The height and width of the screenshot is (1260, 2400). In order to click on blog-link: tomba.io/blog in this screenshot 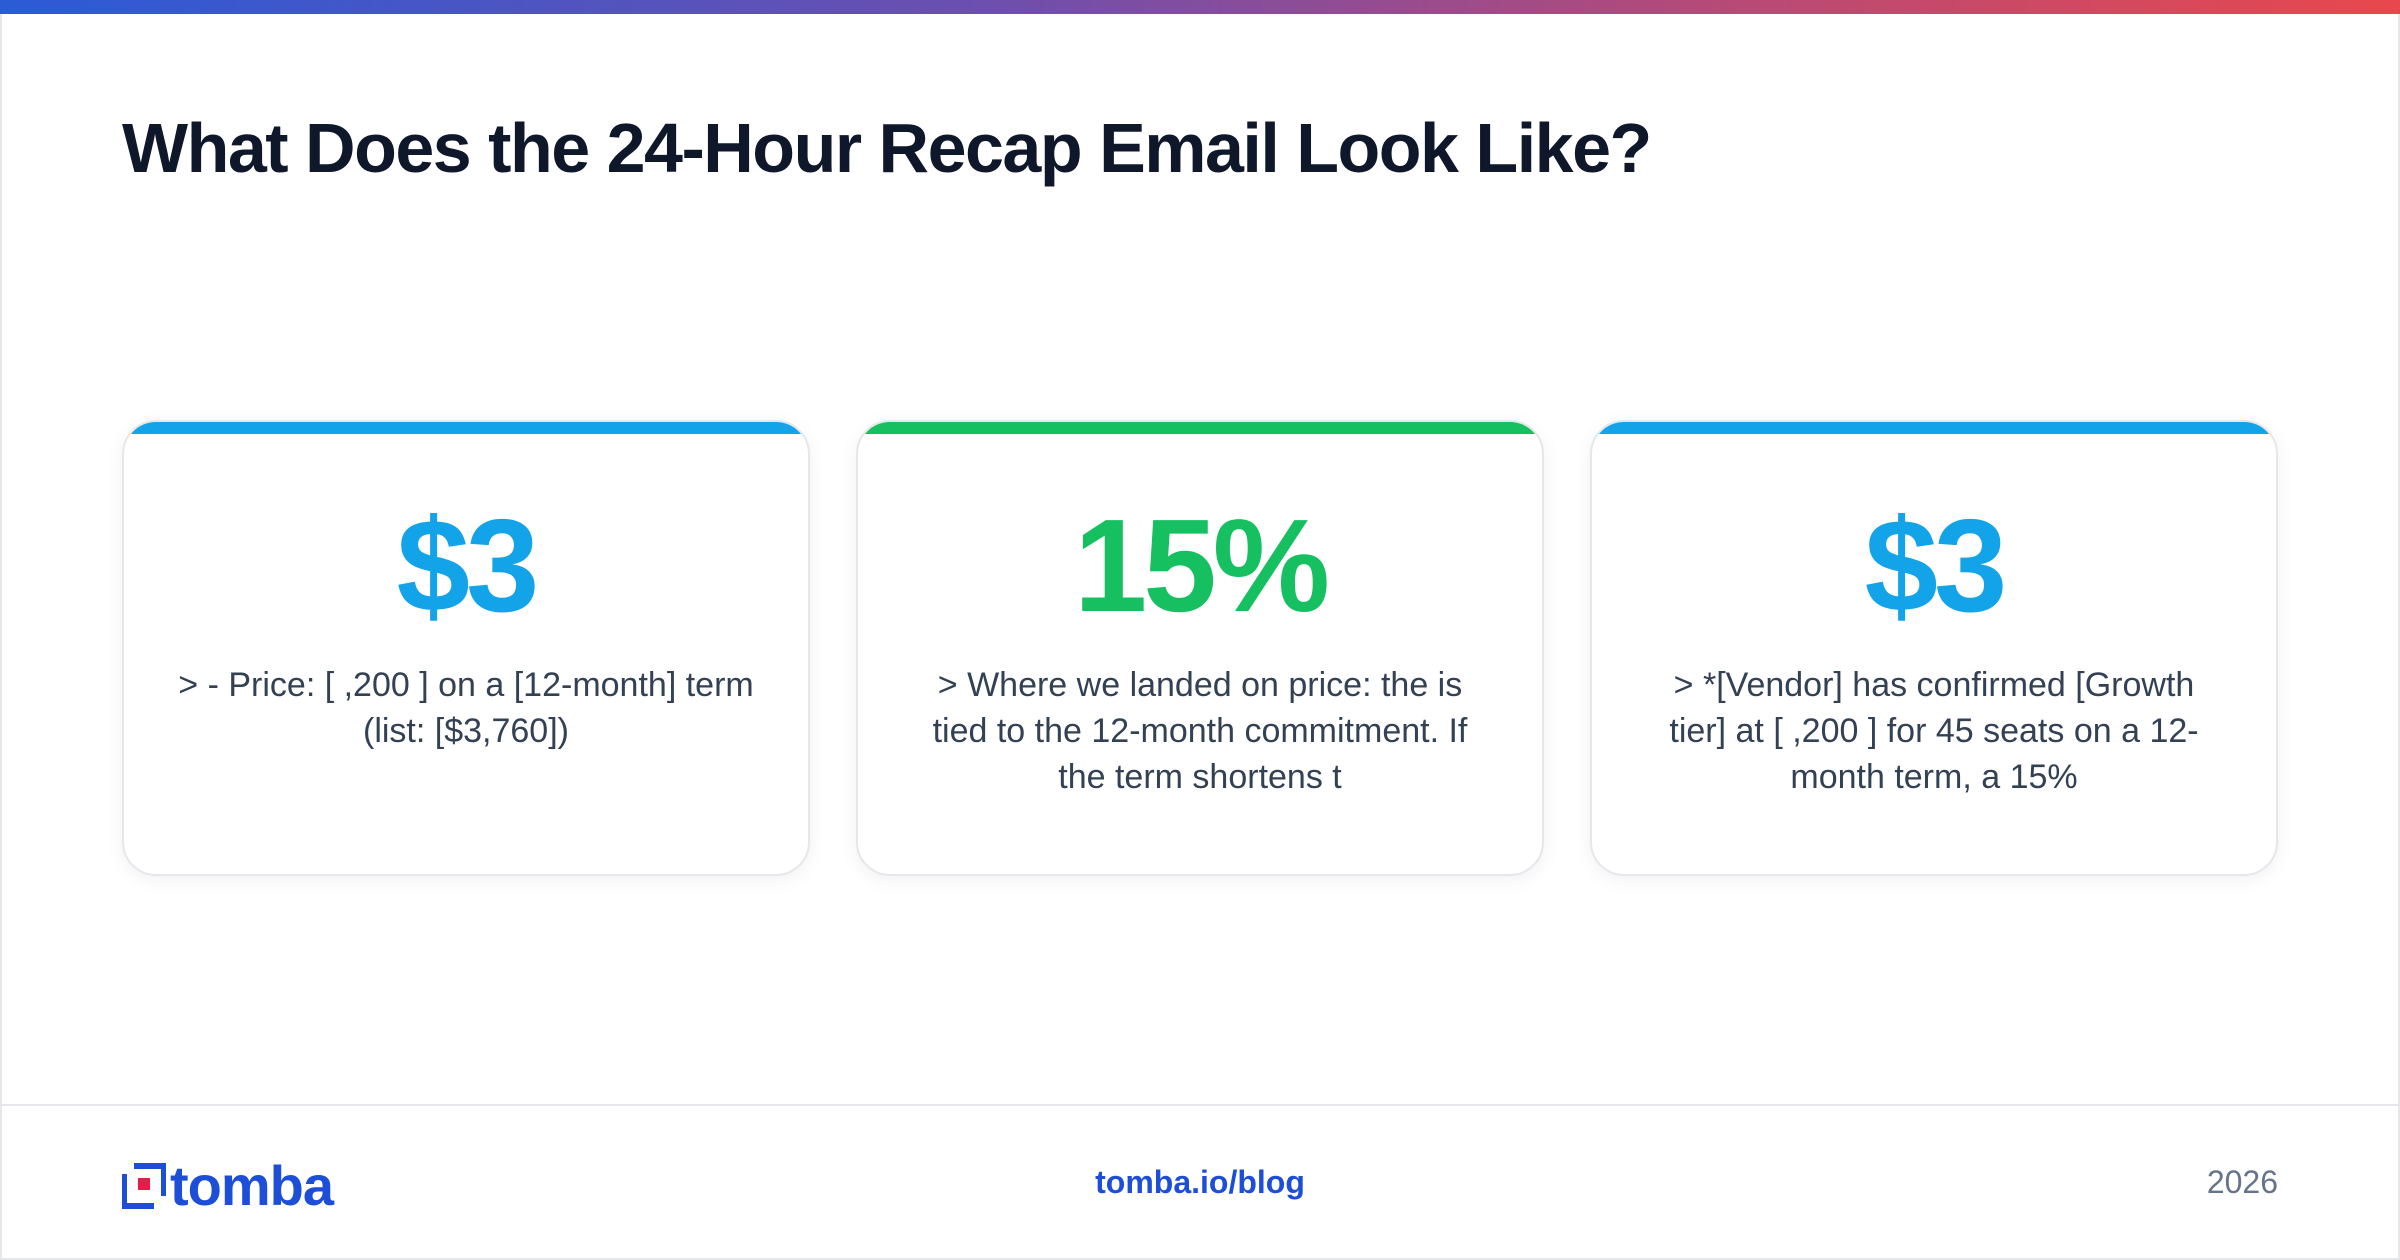, I will do `click(1200, 1182)`.